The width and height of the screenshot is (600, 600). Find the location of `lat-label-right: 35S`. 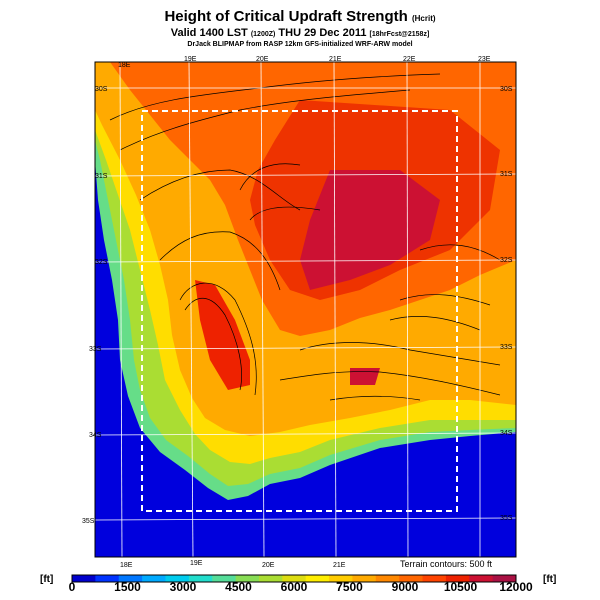

lat-label-right: 35S is located at coordinates (506, 518).